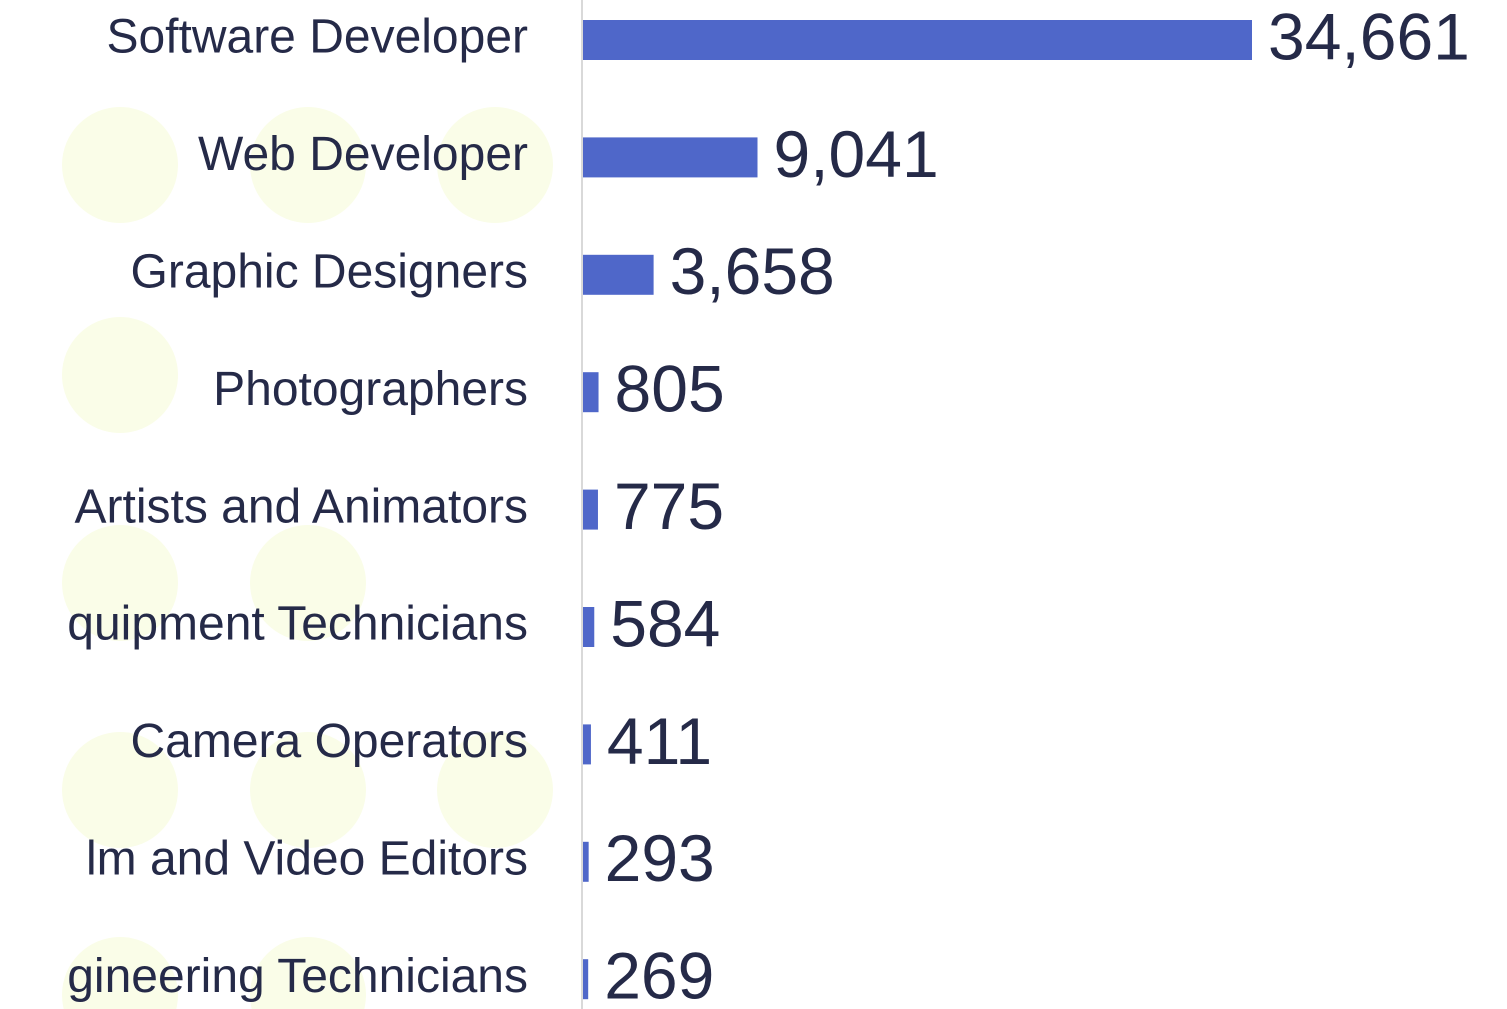 The image size is (1507, 1009). What do you see at coordinates (856, 154) in the screenshot?
I see `value-label: 9,041` at bounding box center [856, 154].